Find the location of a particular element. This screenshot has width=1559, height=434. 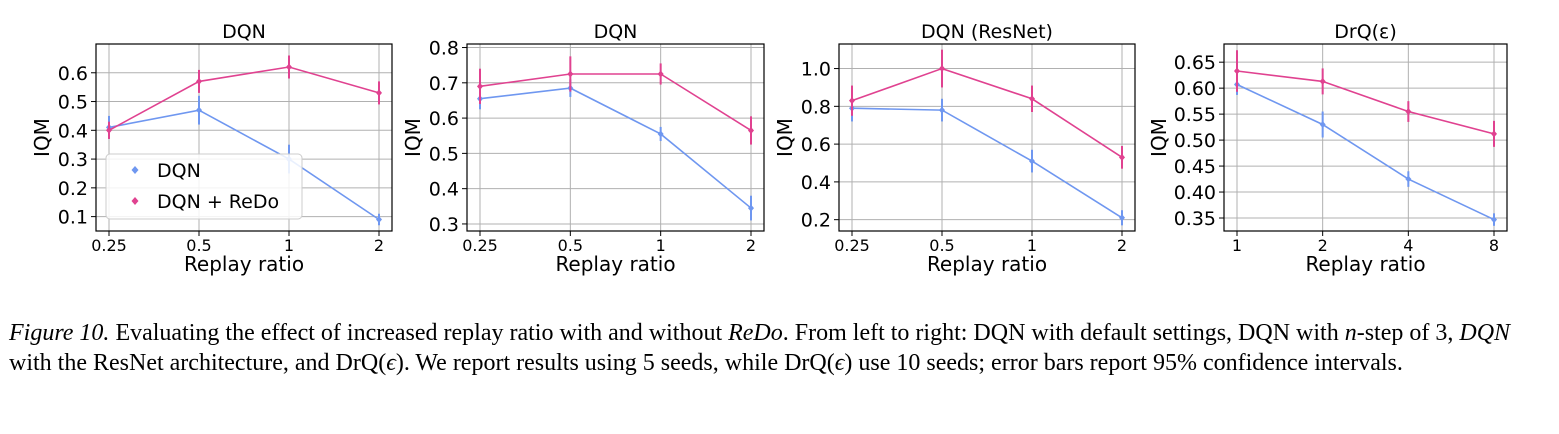

caption-dqn-italic: DQN is located at coordinates (1485, 333).